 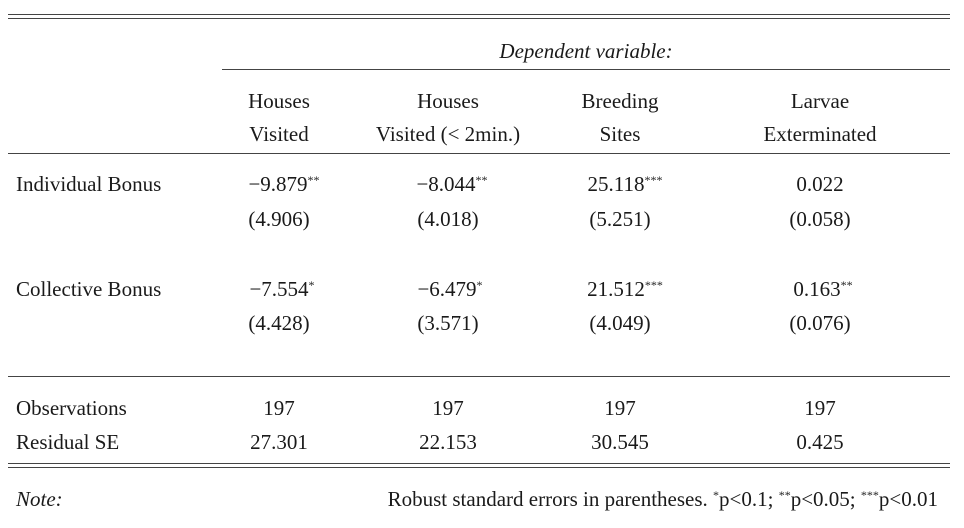 I want to click on dependent-variable-label: Dependent variable:, so click(x=586, y=51).